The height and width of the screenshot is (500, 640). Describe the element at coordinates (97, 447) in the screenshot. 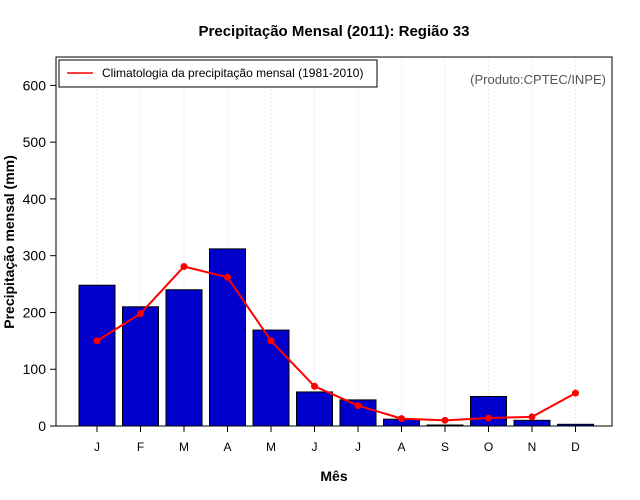

I see `x-tick-label-1: J` at that location.